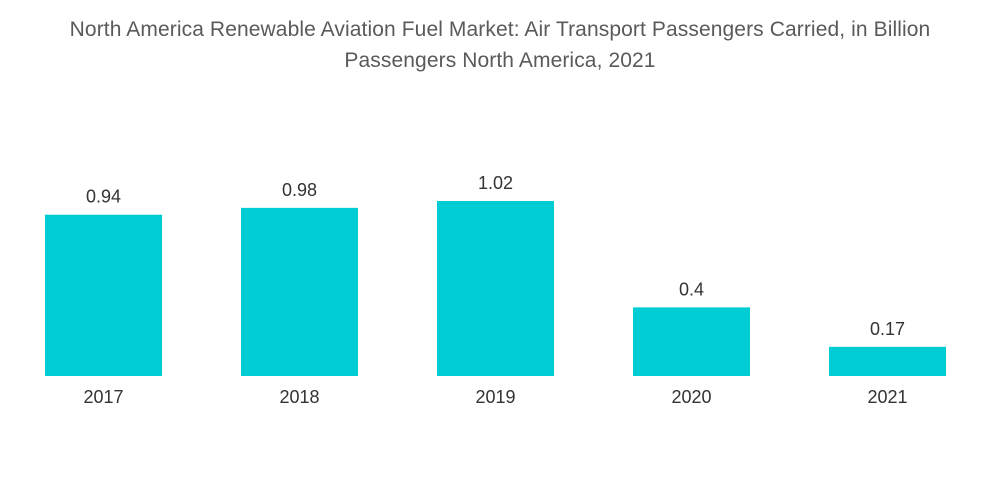  What do you see at coordinates (691, 341) in the screenshot?
I see `bar-2020` at bounding box center [691, 341].